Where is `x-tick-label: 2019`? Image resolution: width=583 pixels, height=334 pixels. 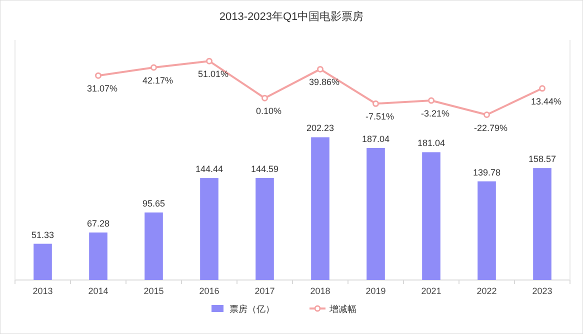 x-tick-label: 2019 is located at coordinates (376, 291).